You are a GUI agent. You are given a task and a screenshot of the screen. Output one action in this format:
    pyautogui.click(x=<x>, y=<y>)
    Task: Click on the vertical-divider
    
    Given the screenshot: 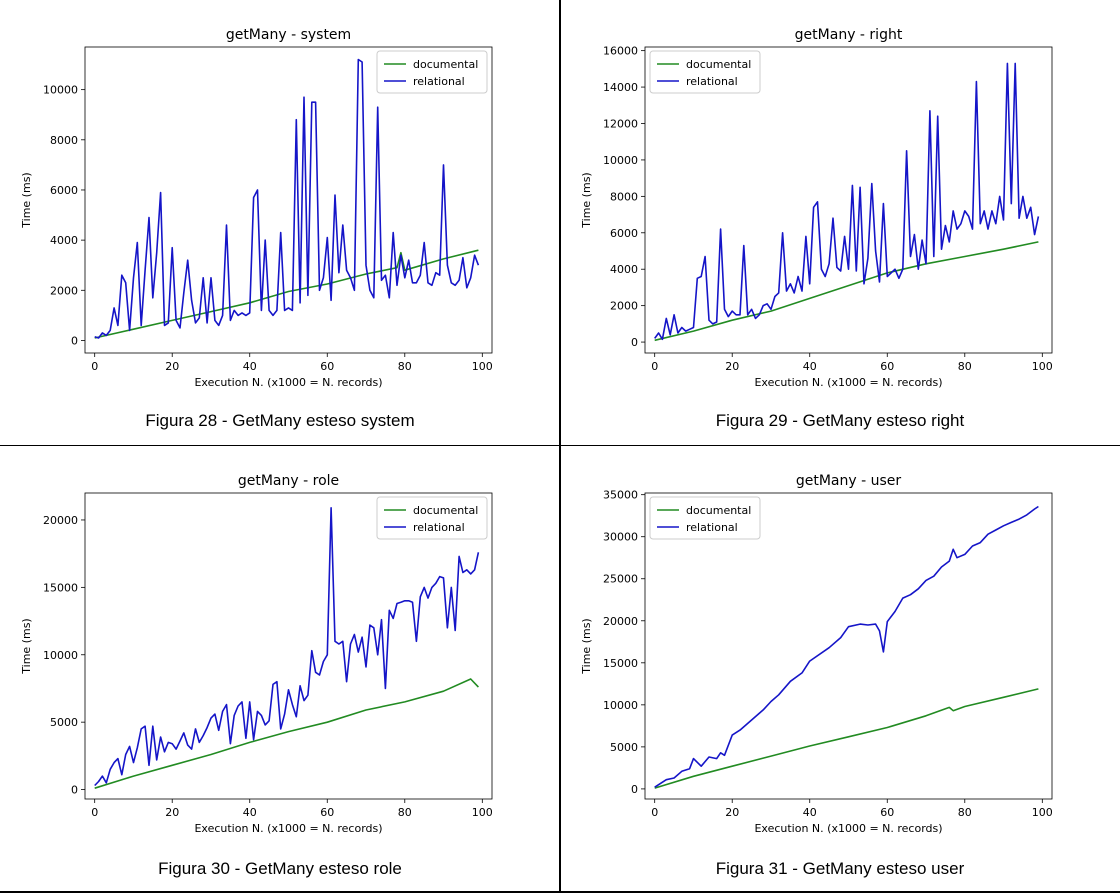 What is the action you would take?
    pyautogui.click(x=560, y=446)
    